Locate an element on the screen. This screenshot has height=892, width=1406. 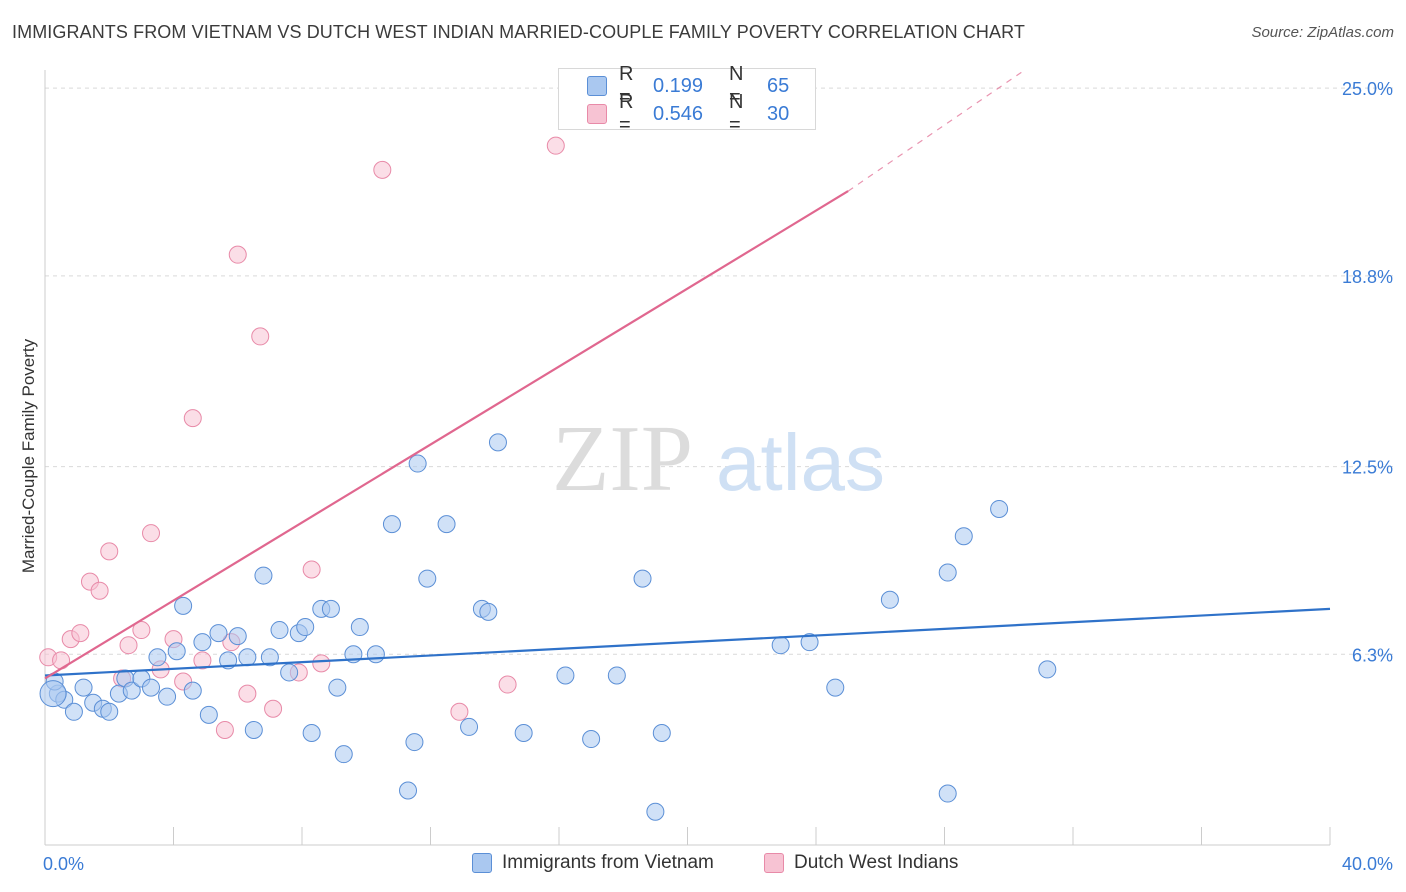
y-tick-label: 12.5% is located at coordinates (1367, 468).